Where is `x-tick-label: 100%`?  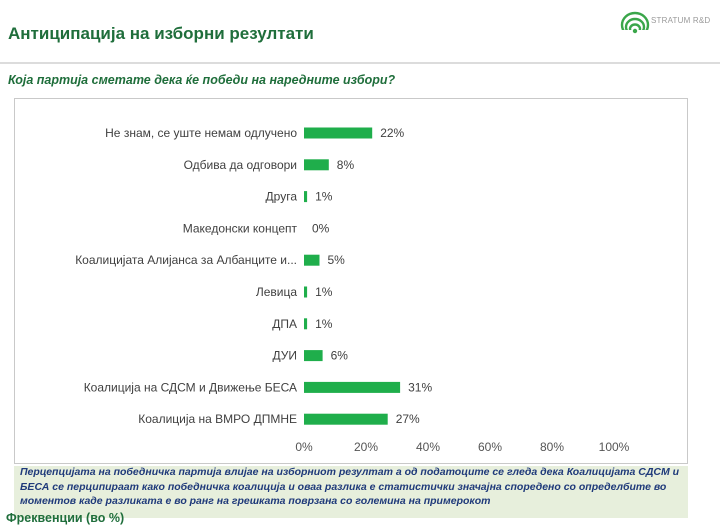
x-tick-label: 100% is located at coordinates (614, 447).